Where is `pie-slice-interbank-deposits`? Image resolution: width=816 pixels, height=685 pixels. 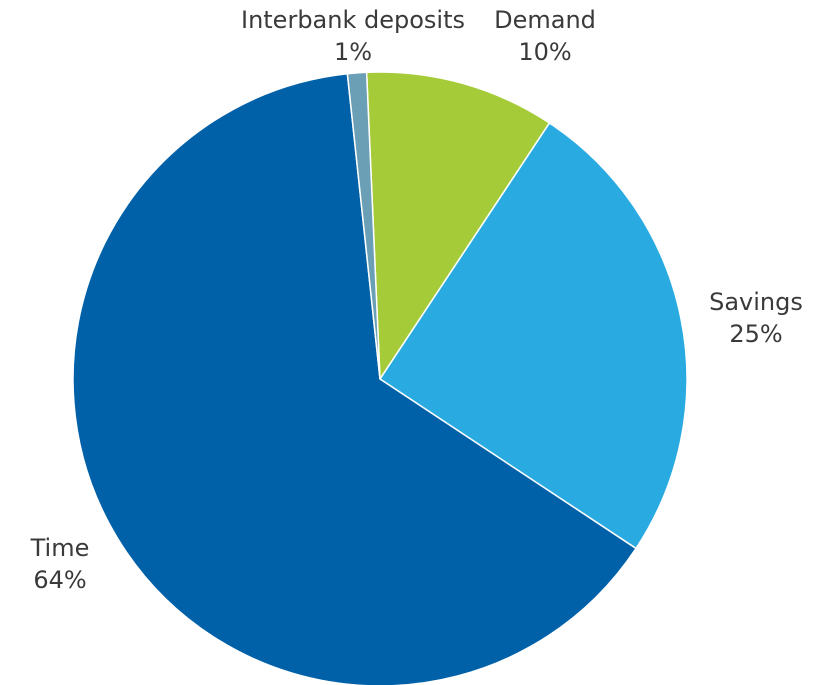 pie-slice-interbank-deposits is located at coordinates (363, 225).